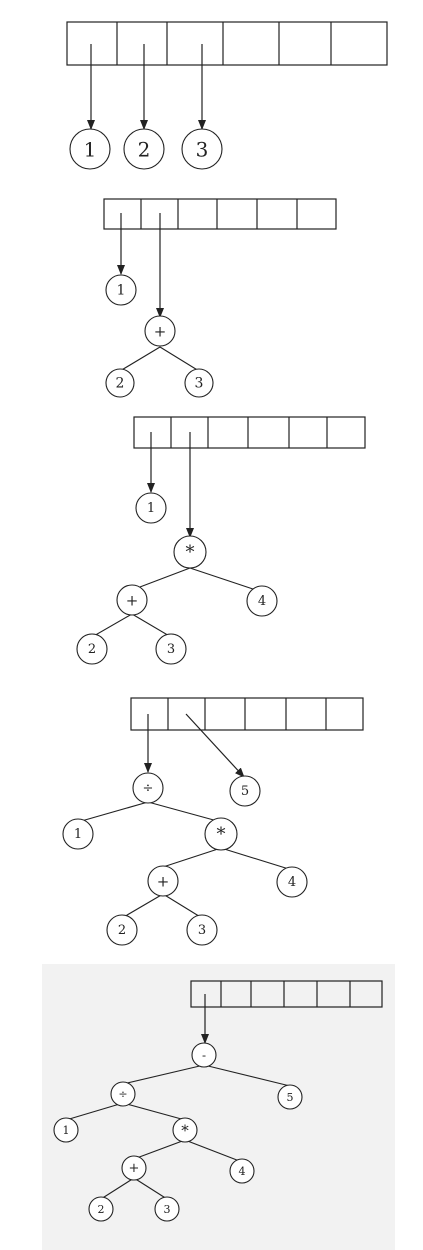 The image size is (423, 1250). What do you see at coordinates (227, 95) in the screenshot?
I see `stage-1: 1 2 3` at bounding box center [227, 95].